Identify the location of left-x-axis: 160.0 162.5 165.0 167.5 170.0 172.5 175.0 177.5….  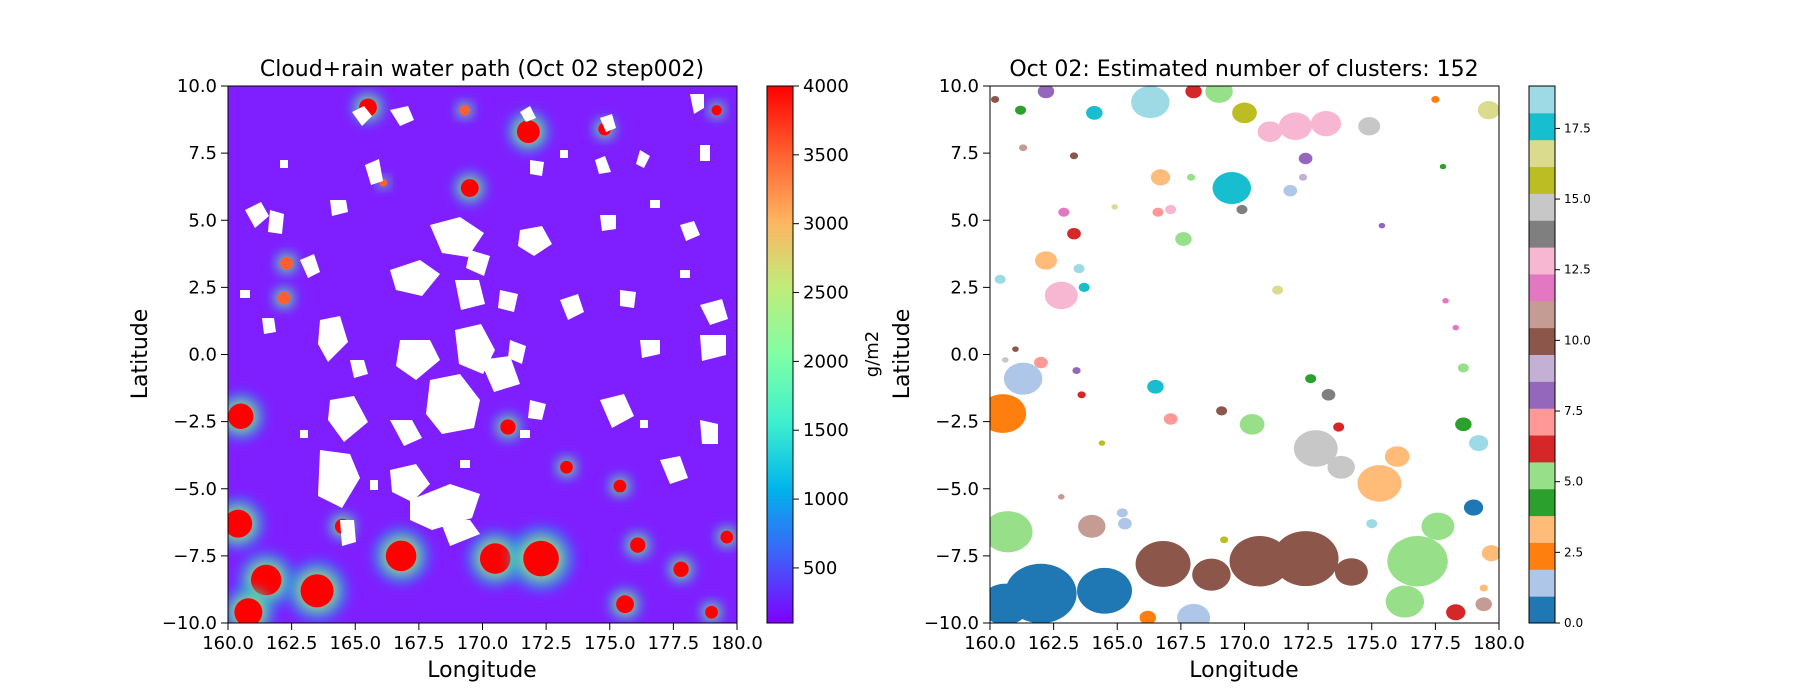
(482, 638).